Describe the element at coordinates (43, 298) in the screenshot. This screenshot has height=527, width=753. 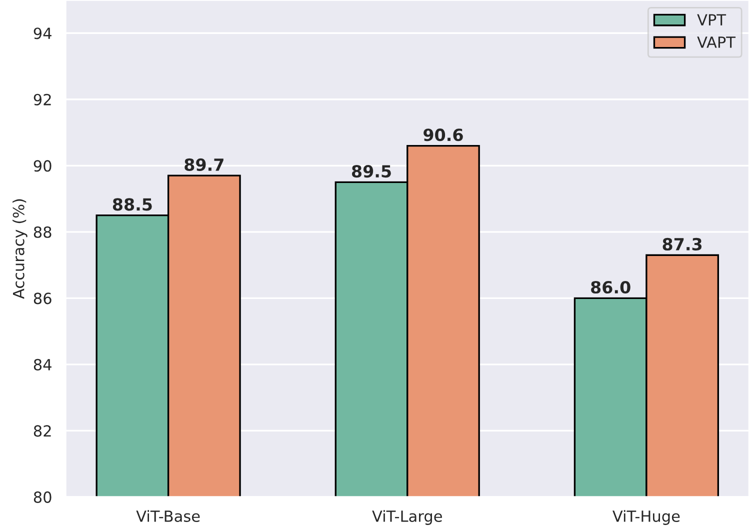
I see `y-tick-label: 86` at that location.